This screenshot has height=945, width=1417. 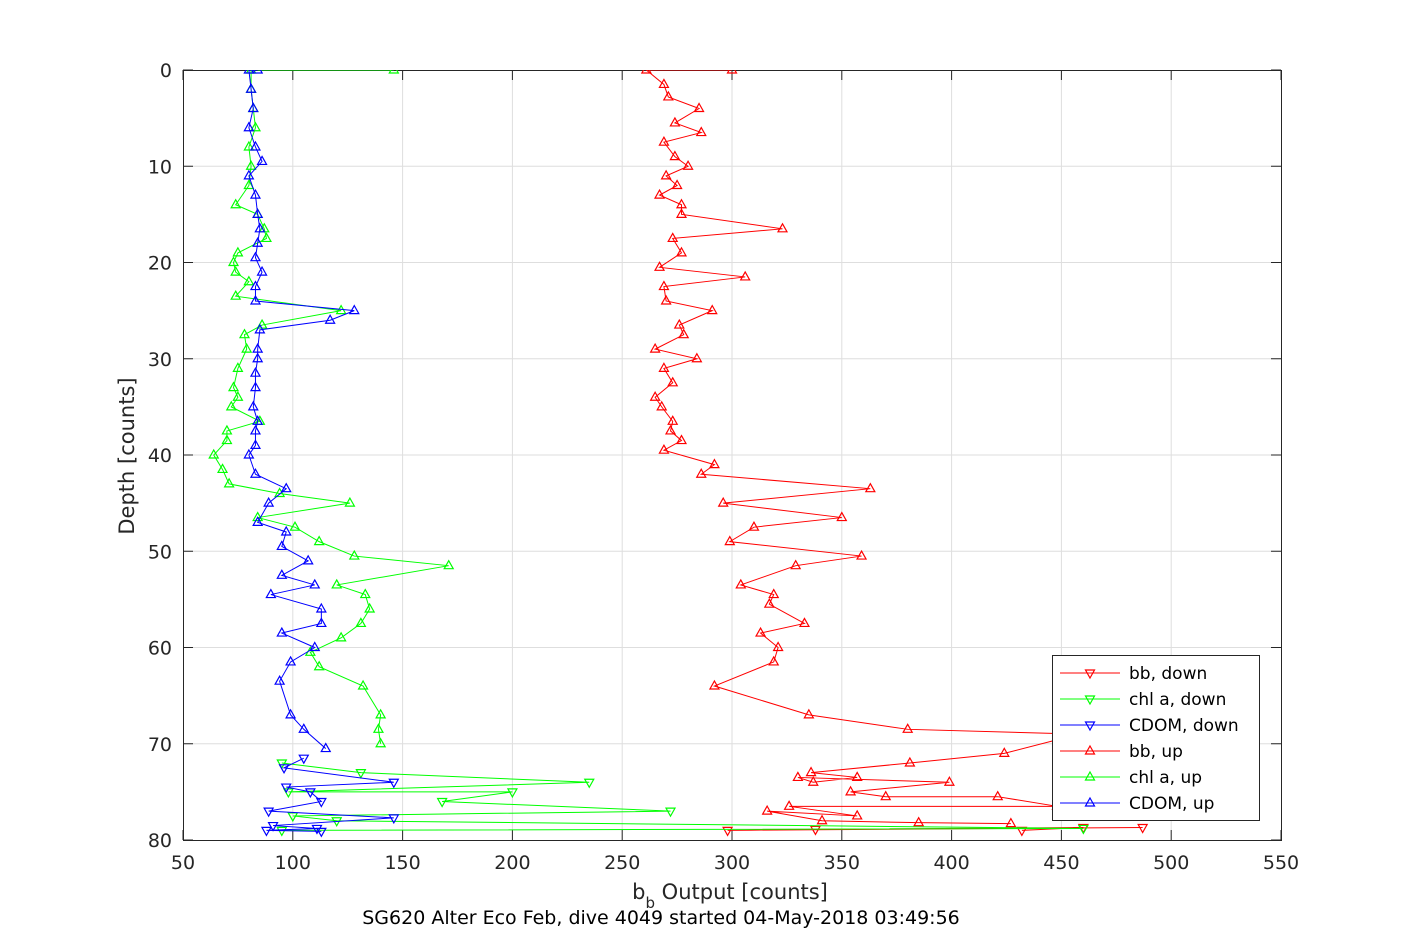 I want to click on y-tick-label: 0, so click(x=166, y=71).